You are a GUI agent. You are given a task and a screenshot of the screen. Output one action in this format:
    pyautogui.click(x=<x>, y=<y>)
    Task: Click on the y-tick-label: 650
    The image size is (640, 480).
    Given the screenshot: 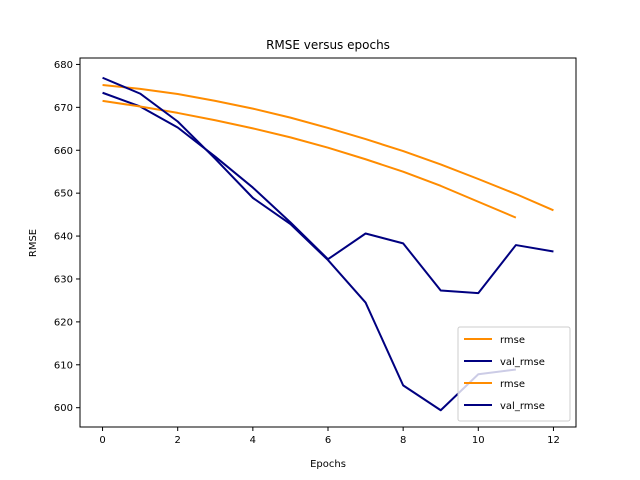 What is the action you would take?
    pyautogui.click(x=63, y=194)
    